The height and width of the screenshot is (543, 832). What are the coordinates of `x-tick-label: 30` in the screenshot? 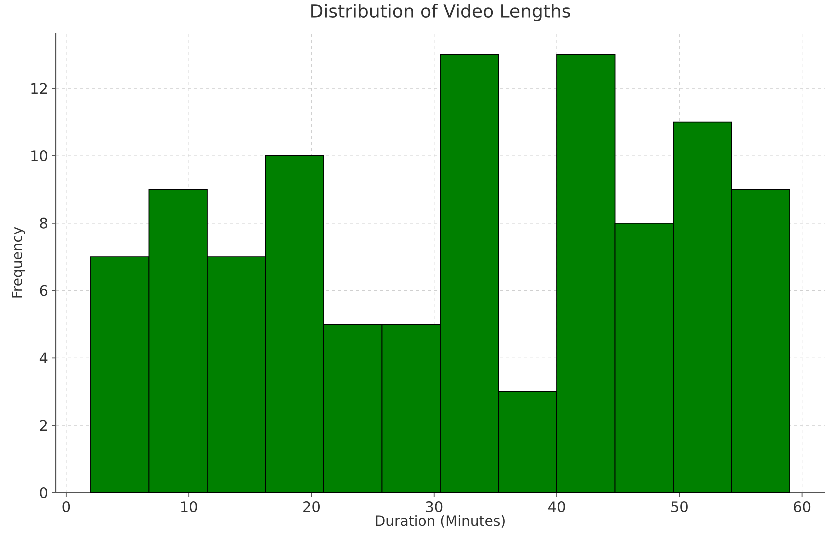 It's located at (434, 507).